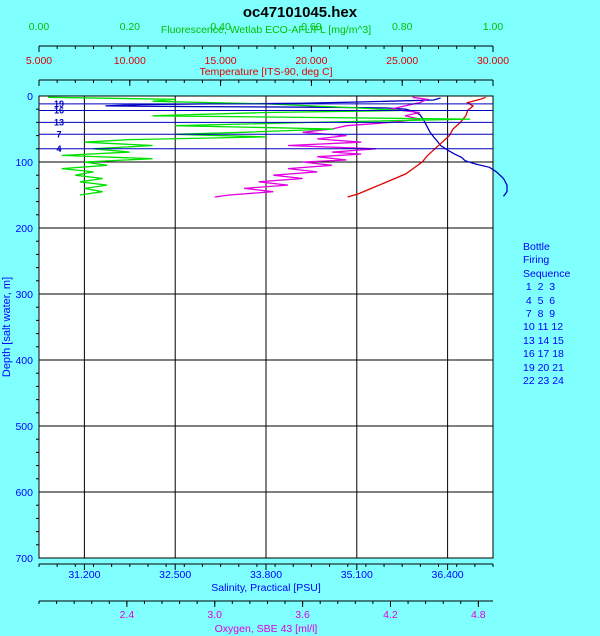 The width and height of the screenshot is (600, 636). Describe the element at coordinates (539, 314) in the screenshot. I see `legend-row: 7 8 9` at that location.